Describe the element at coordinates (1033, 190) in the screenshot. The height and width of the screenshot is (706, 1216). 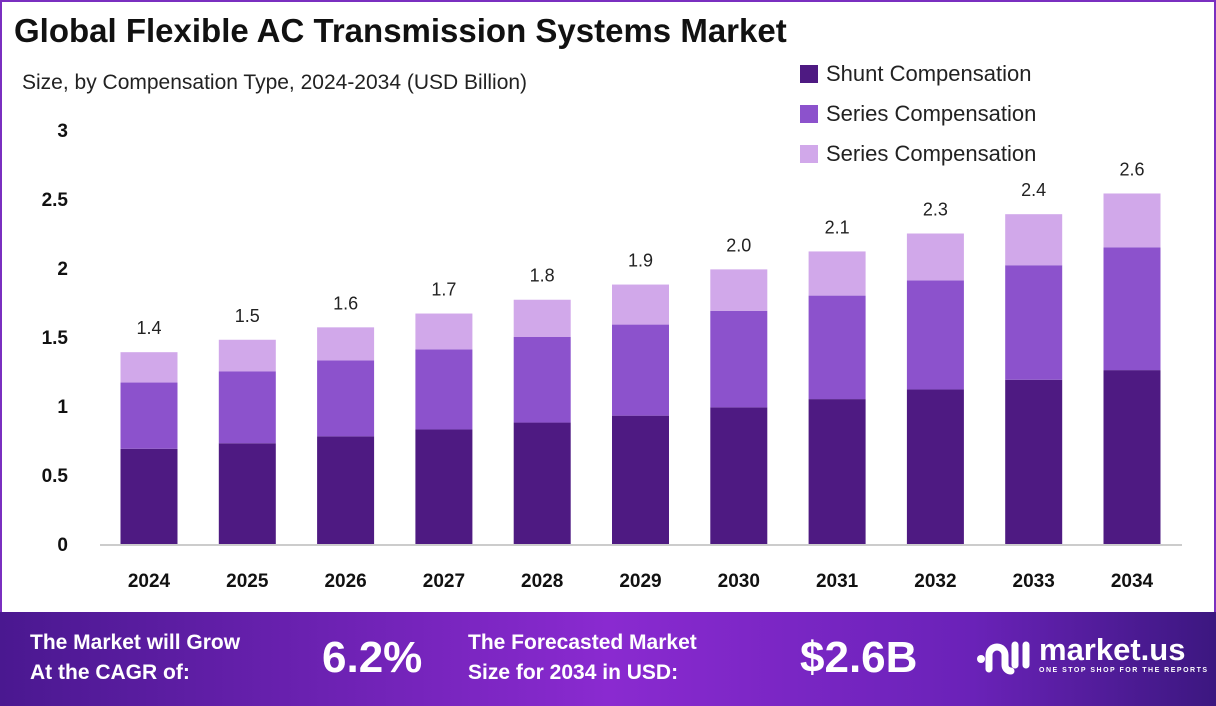
I see `total-label: 2.4` at that location.